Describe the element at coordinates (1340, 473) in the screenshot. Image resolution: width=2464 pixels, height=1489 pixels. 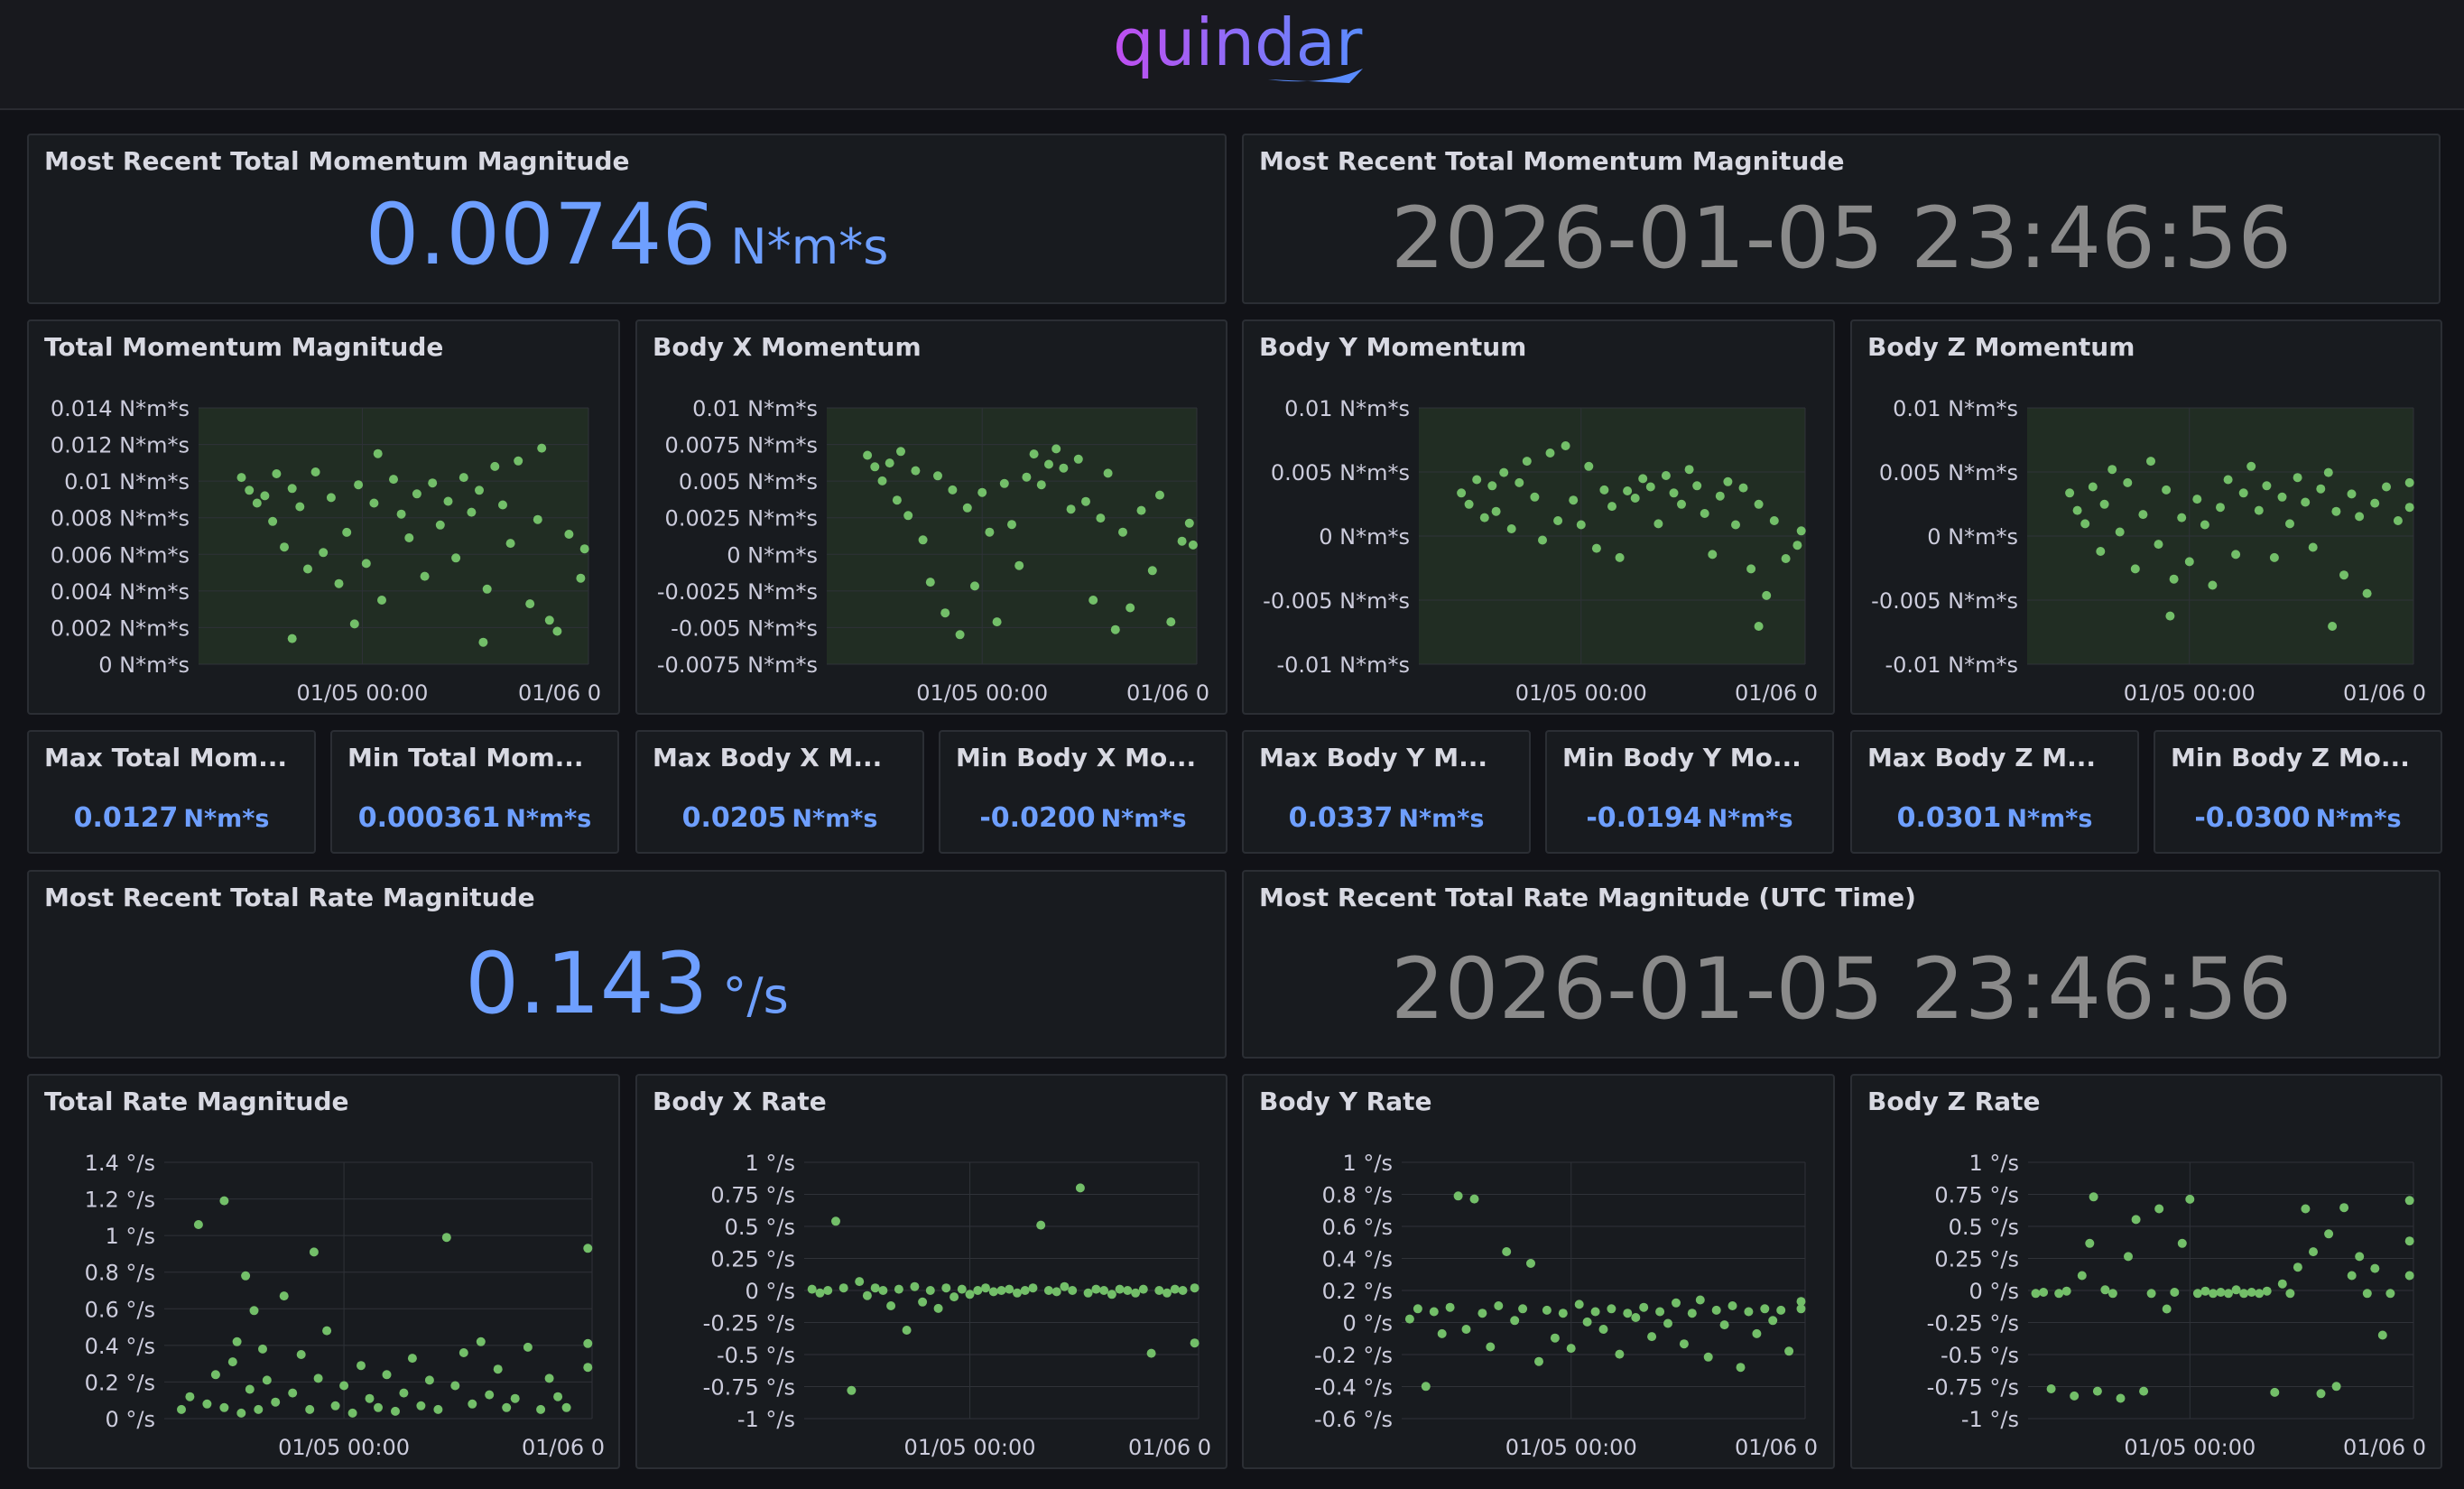
I see `y-tick-label: 0.005 N*m*s` at that location.